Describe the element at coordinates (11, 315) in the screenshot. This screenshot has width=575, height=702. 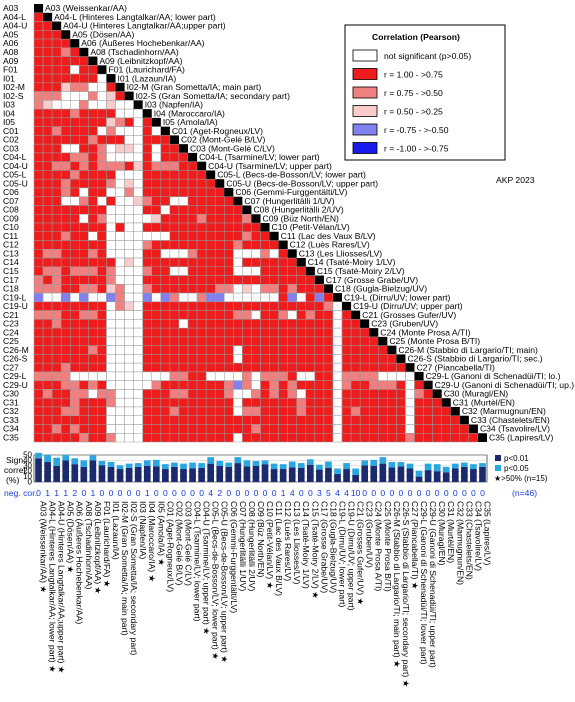
I see `row-label: C21` at that location.